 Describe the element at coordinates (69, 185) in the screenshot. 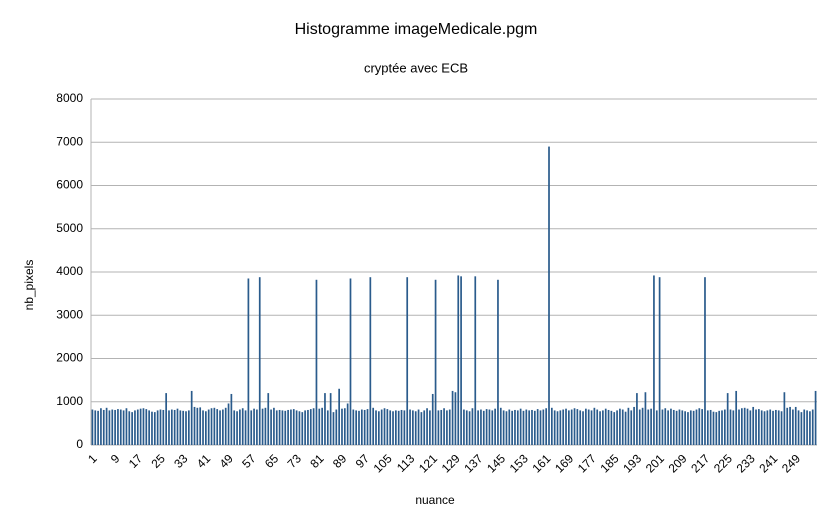

I see `y-tick-label: 6000` at that location.